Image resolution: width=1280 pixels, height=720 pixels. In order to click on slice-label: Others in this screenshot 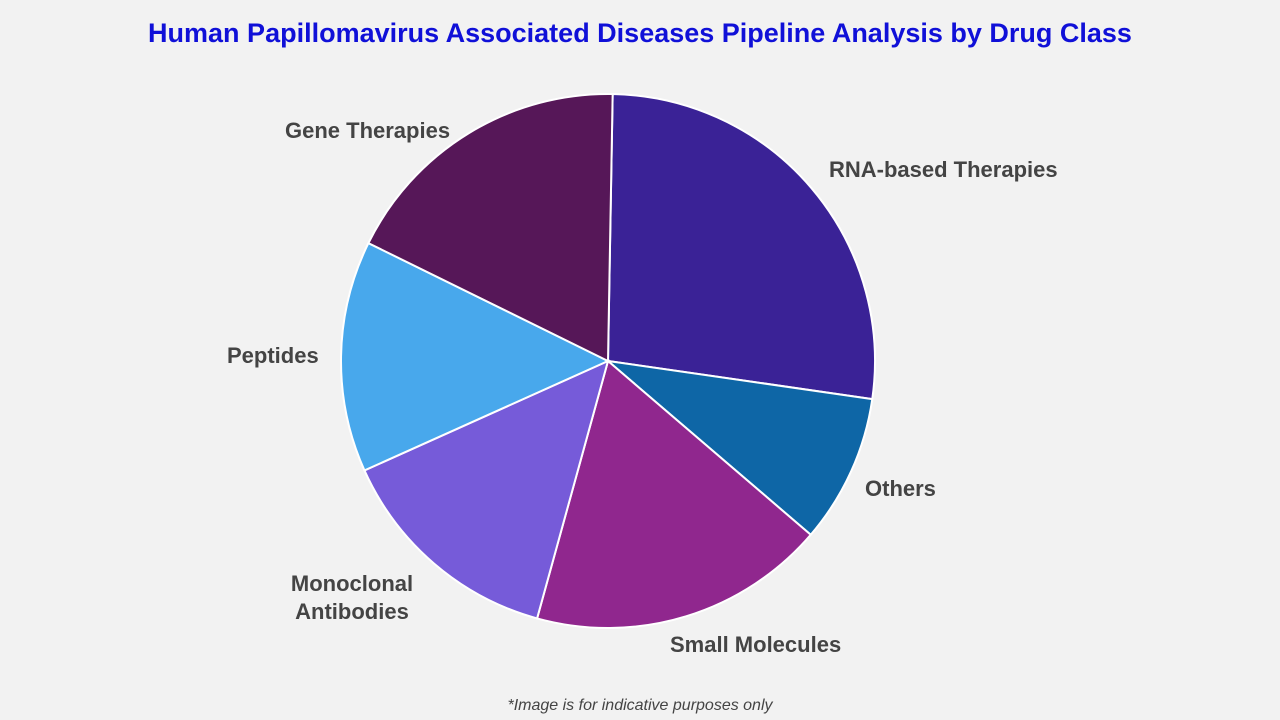, I will do `click(900, 488)`.